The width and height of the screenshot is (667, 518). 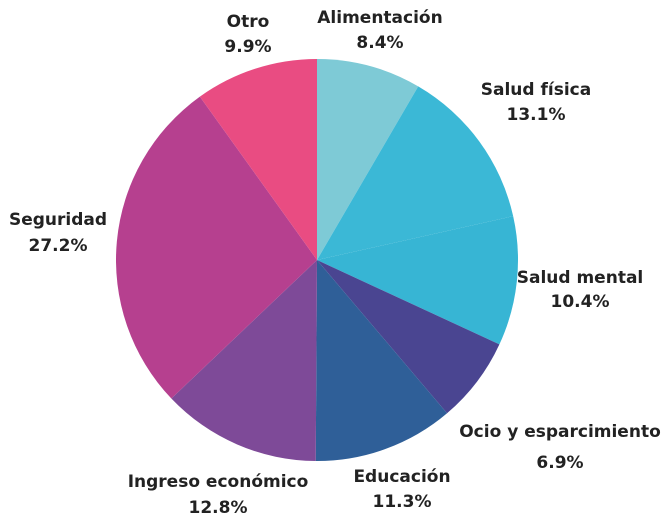 What do you see at coordinates (559, 463) in the screenshot?
I see `value-label: 6.9%` at bounding box center [559, 463].